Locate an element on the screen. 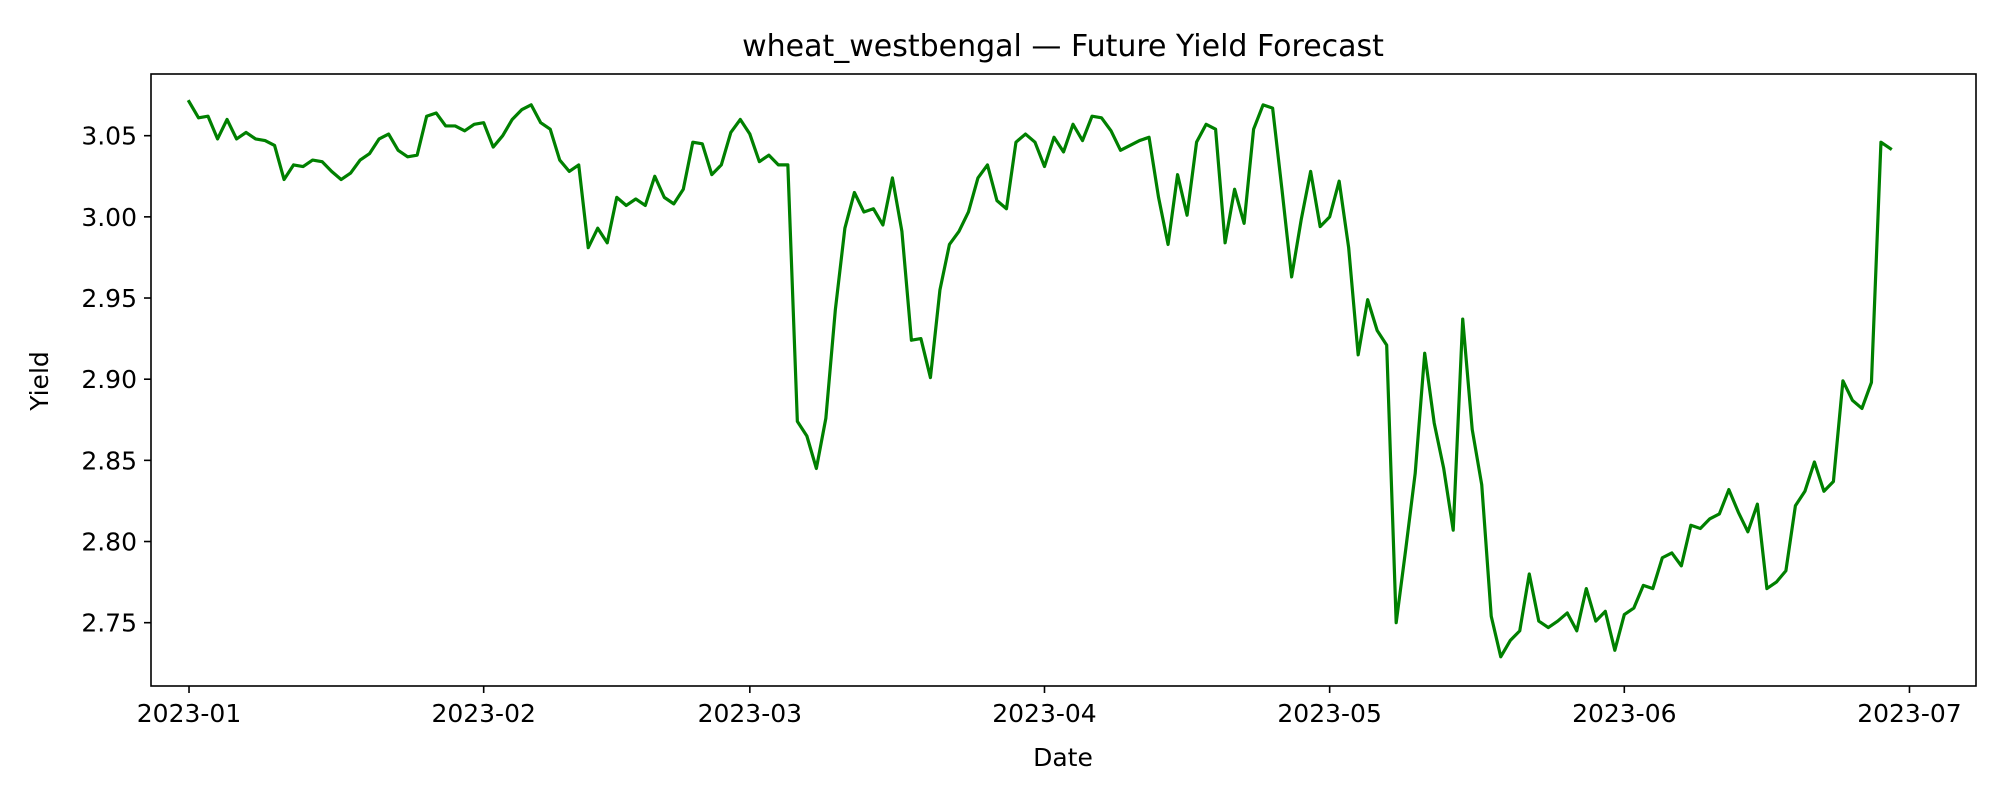 The image size is (2000, 800). x-tick-label: 2023-03 is located at coordinates (750, 713).